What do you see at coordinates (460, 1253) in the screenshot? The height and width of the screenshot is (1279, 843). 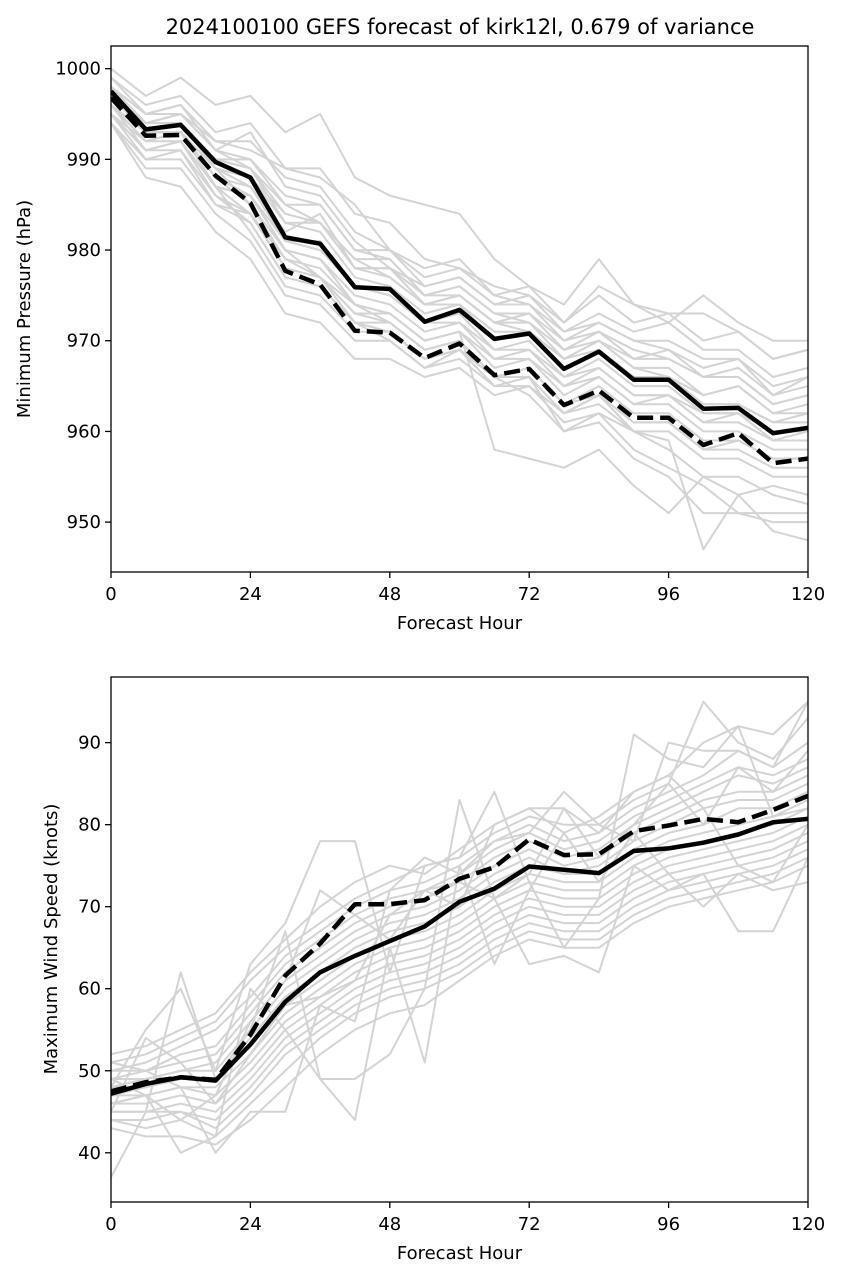 I see `wind-x-axis-label: Forecast Hour` at bounding box center [460, 1253].